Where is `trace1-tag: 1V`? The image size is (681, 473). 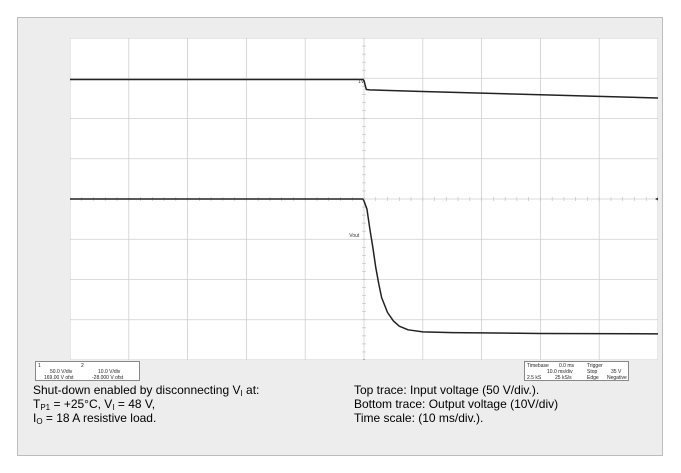
trace1-tag: 1V is located at coordinates (361, 82).